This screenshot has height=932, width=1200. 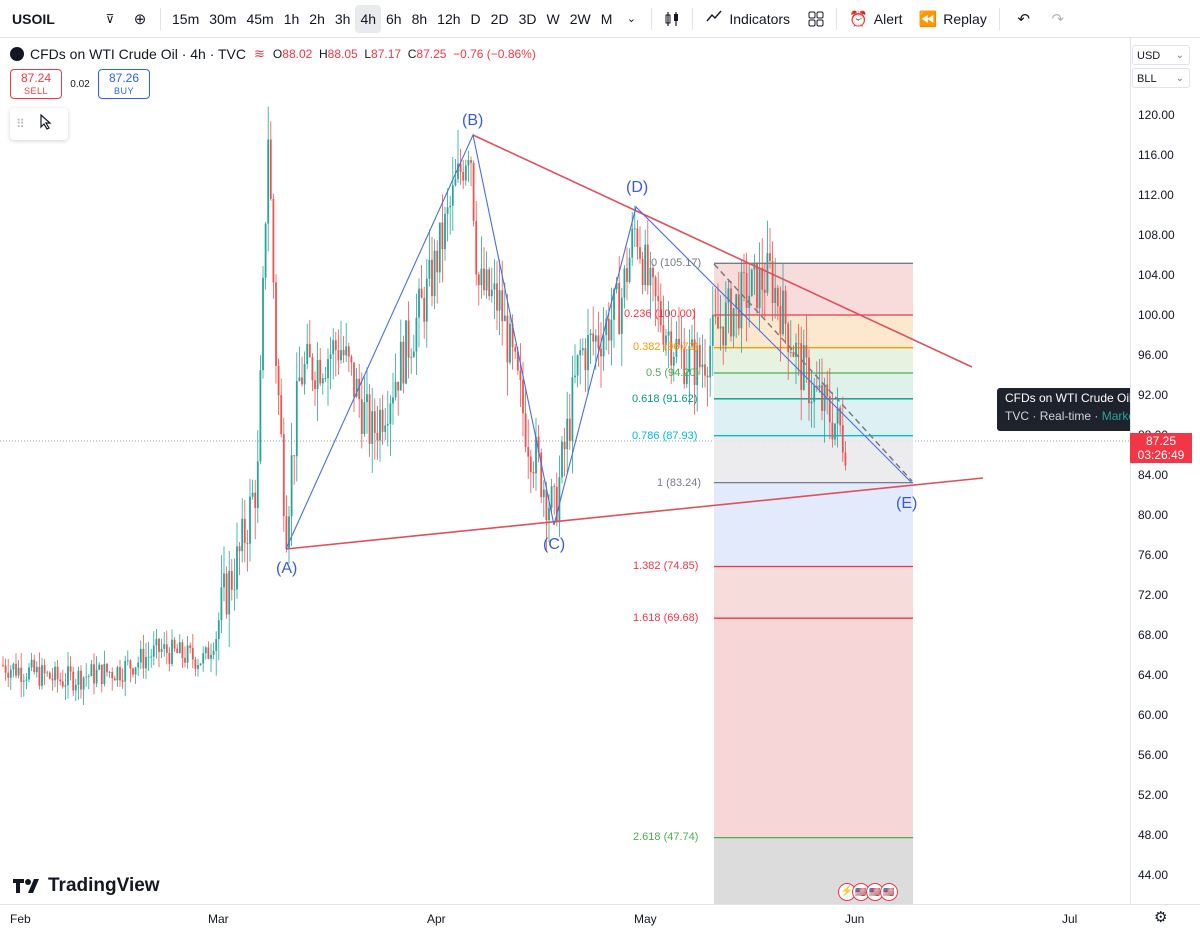 I want to click on timeframe-w: W, so click(x=553, y=18).